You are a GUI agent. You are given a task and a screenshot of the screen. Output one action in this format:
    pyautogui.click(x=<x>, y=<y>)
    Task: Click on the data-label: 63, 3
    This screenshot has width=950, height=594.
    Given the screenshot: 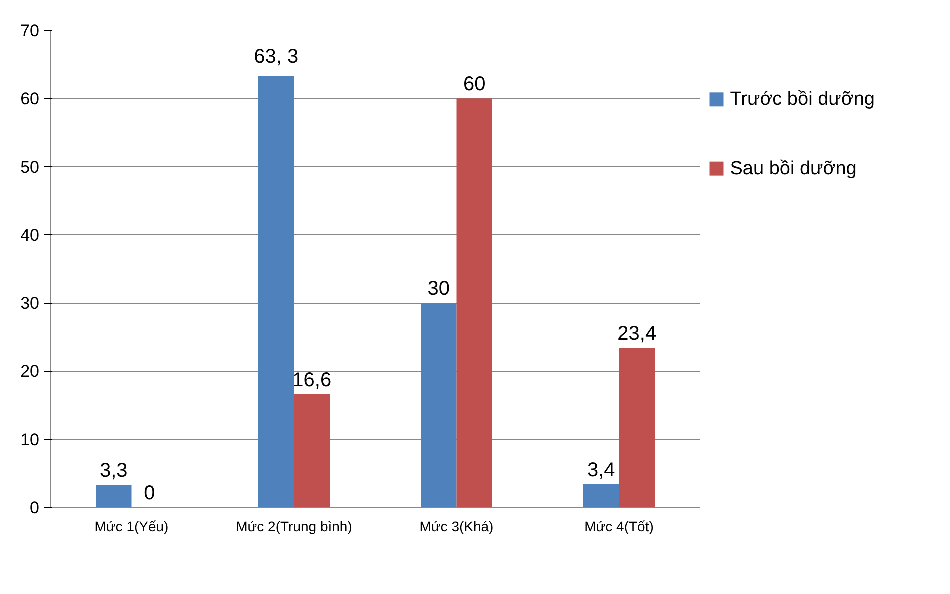 What is the action you would take?
    pyautogui.click(x=276, y=57)
    